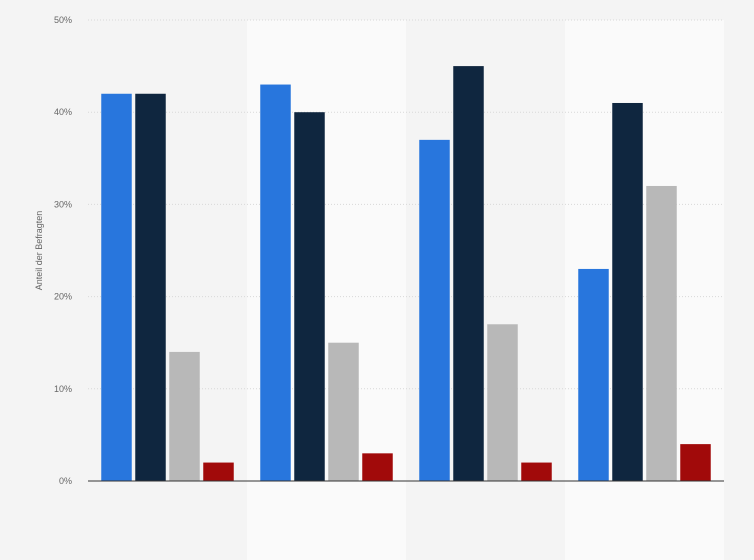 The height and width of the screenshot is (560, 754). I want to click on bar-cat4-series4, so click(695, 462).